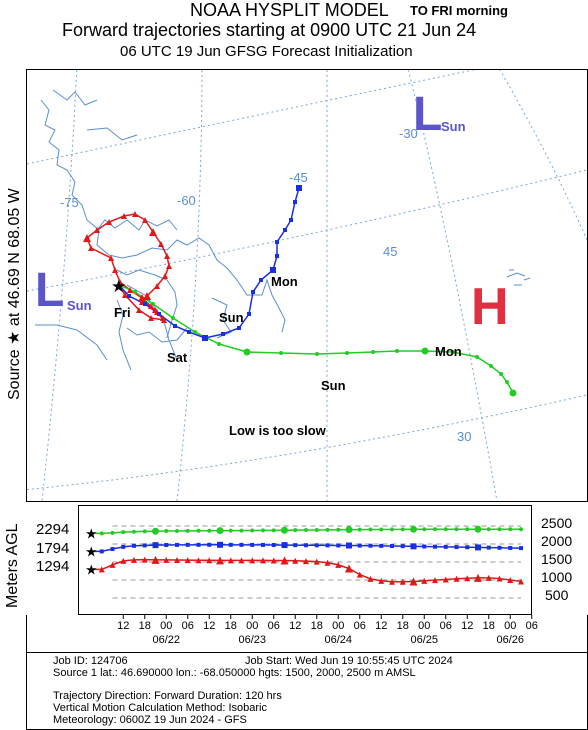 Image resolution: width=588 pixels, height=730 pixels. What do you see at coordinates (166, 640) in the screenshot?
I see `date-label: 06/22` at bounding box center [166, 640].